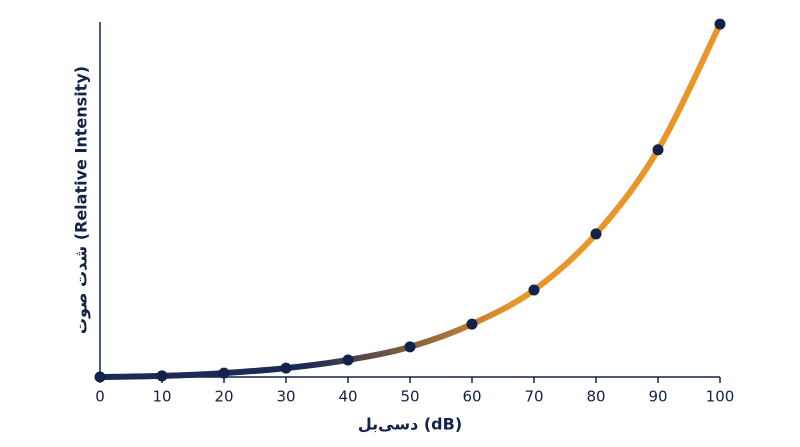 This screenshot has width=800, height=447. I want to click on x-tick-label: 40, so click(347, 397).